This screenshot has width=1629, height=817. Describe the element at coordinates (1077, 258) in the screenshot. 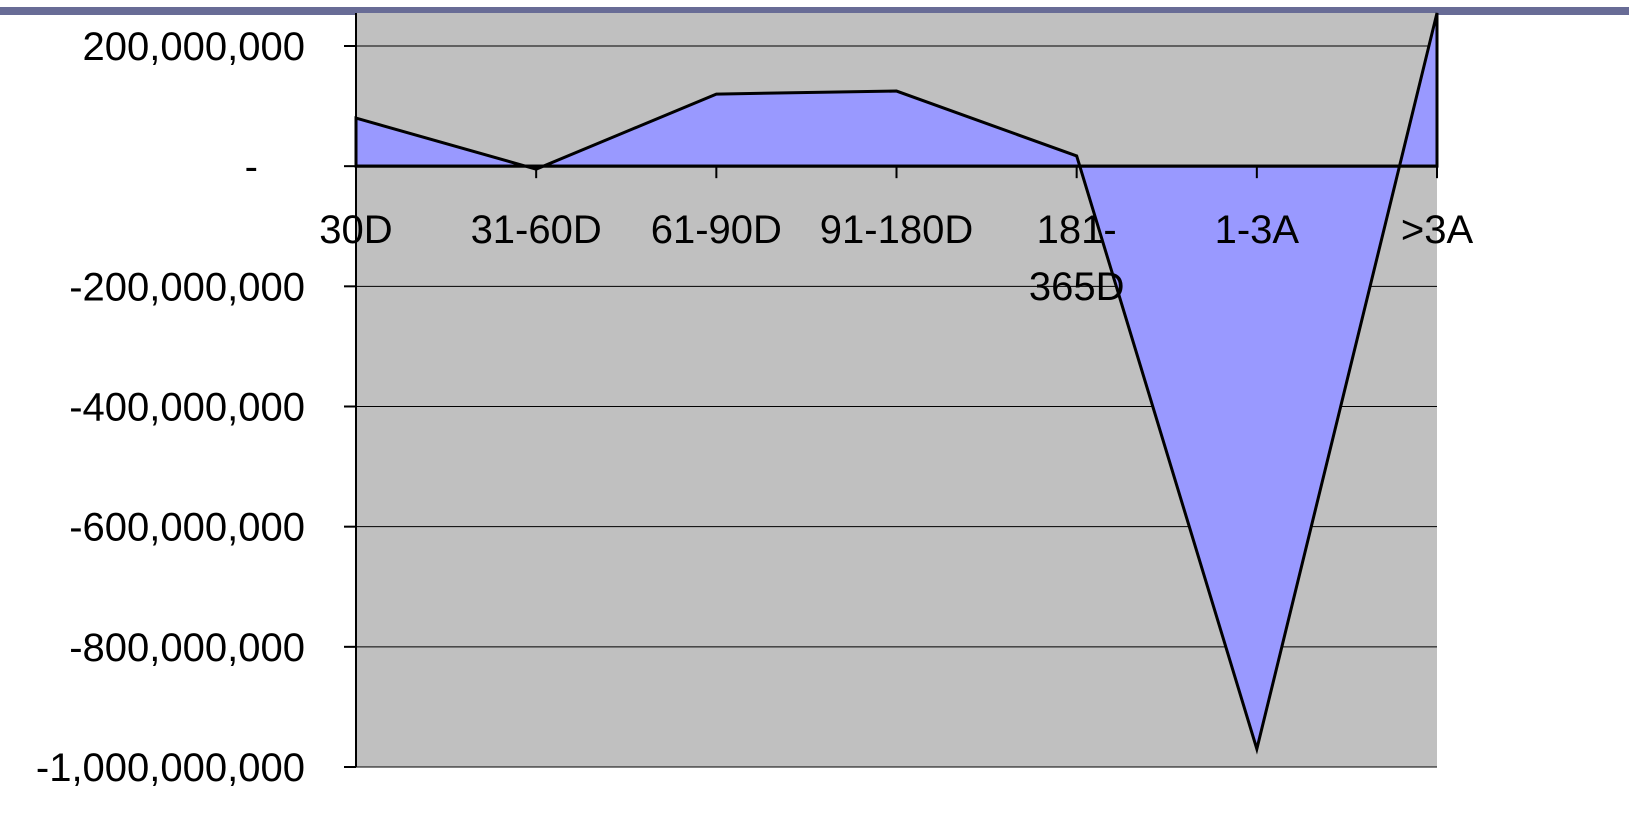

I see `x-tick-label: 181-365D` at that location.